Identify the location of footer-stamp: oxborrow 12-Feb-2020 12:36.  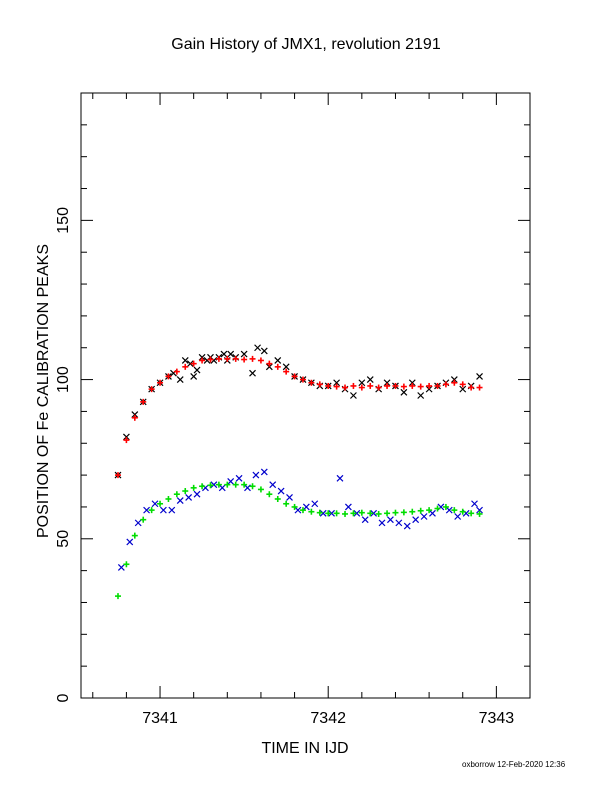
(514, 764).